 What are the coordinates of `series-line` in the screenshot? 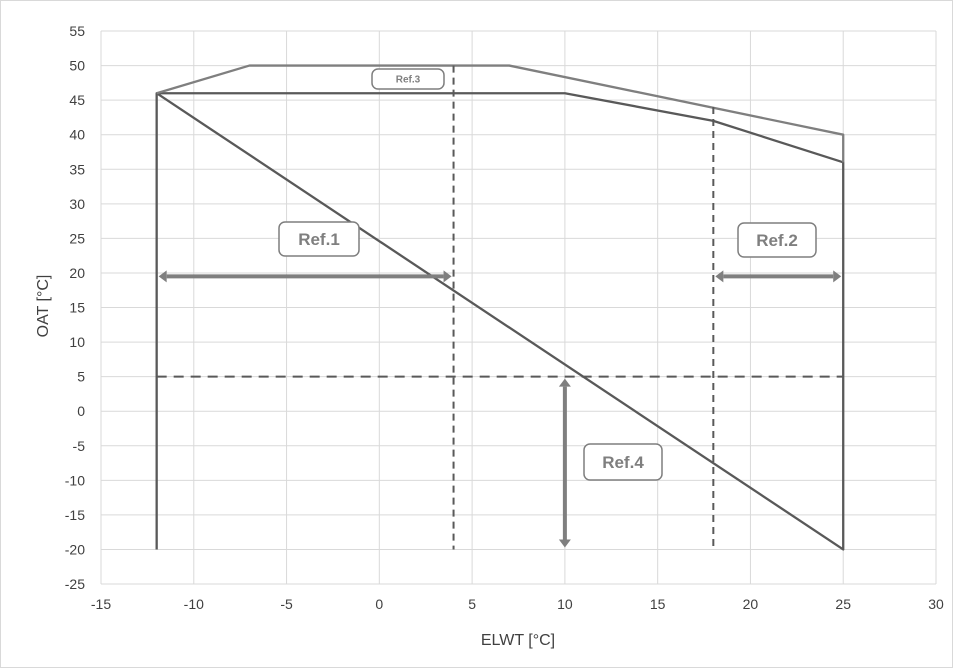 It's located at (500, 113).